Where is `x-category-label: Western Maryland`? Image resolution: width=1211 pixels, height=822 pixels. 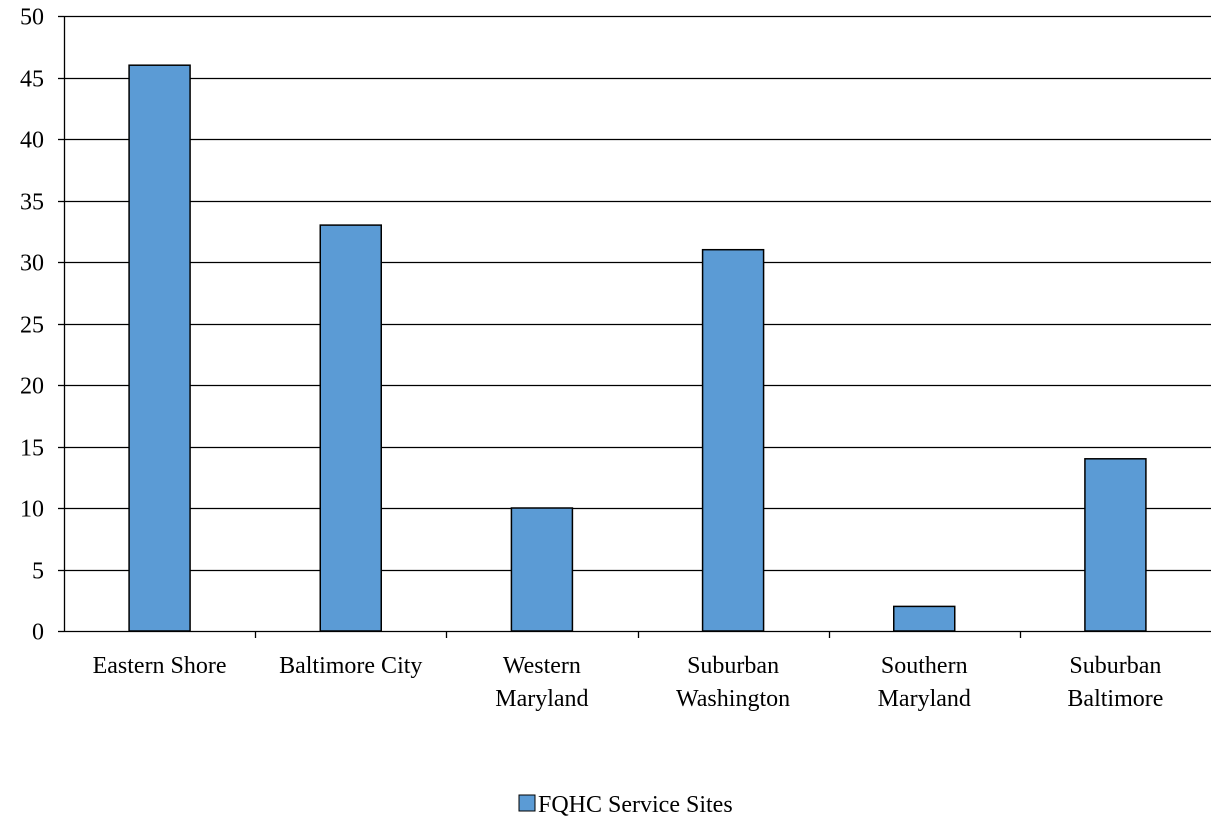
x-category-label: Western Maryland is located at coordinates (541, 682).